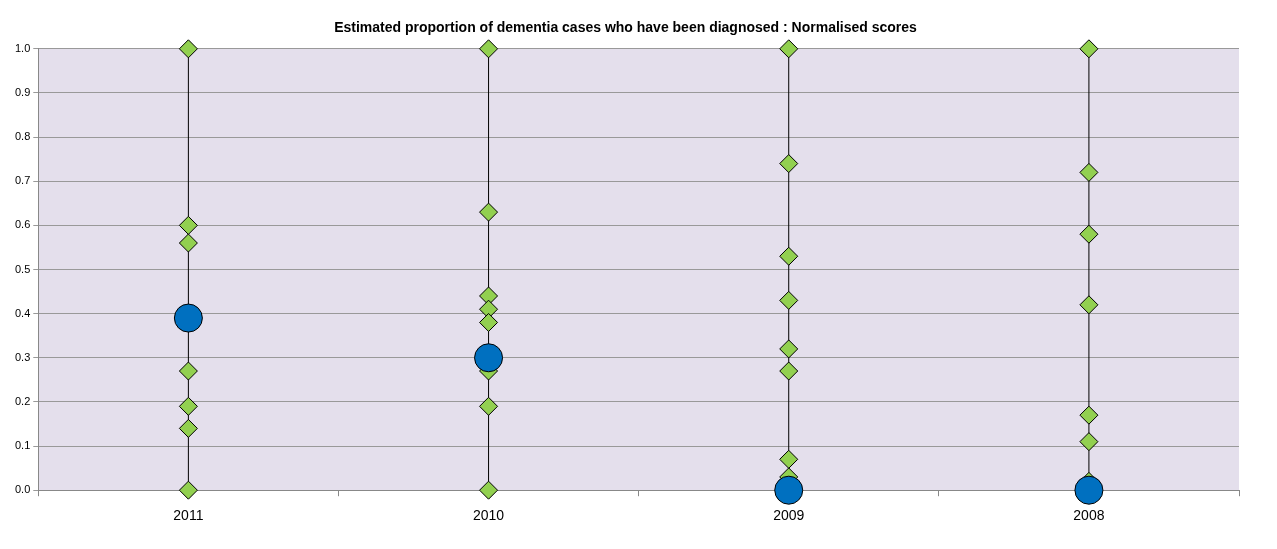 The image size is (1277, 549). What do you see at coordinates (22, 400) in the screenshot?
I see `y-tick-label: 0.2` at bounding box center [22, 400].